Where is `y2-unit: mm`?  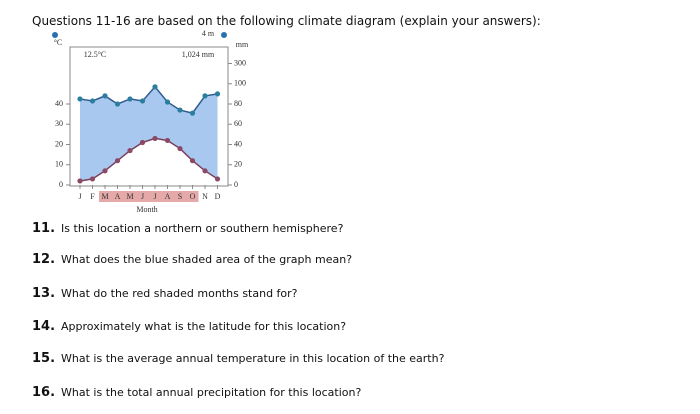 y2-unit: mm is located at coordinates (242, 44).